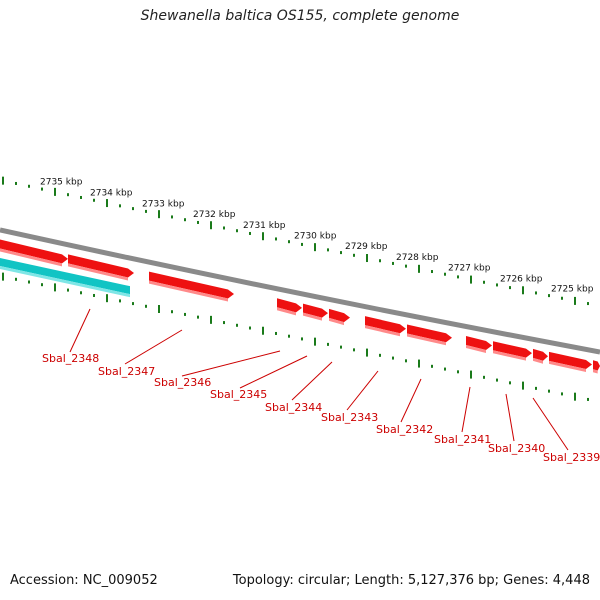 This screenshot has height=600, width=600. I want to click on gene-label: Sbal_2339, so click(571, 457).